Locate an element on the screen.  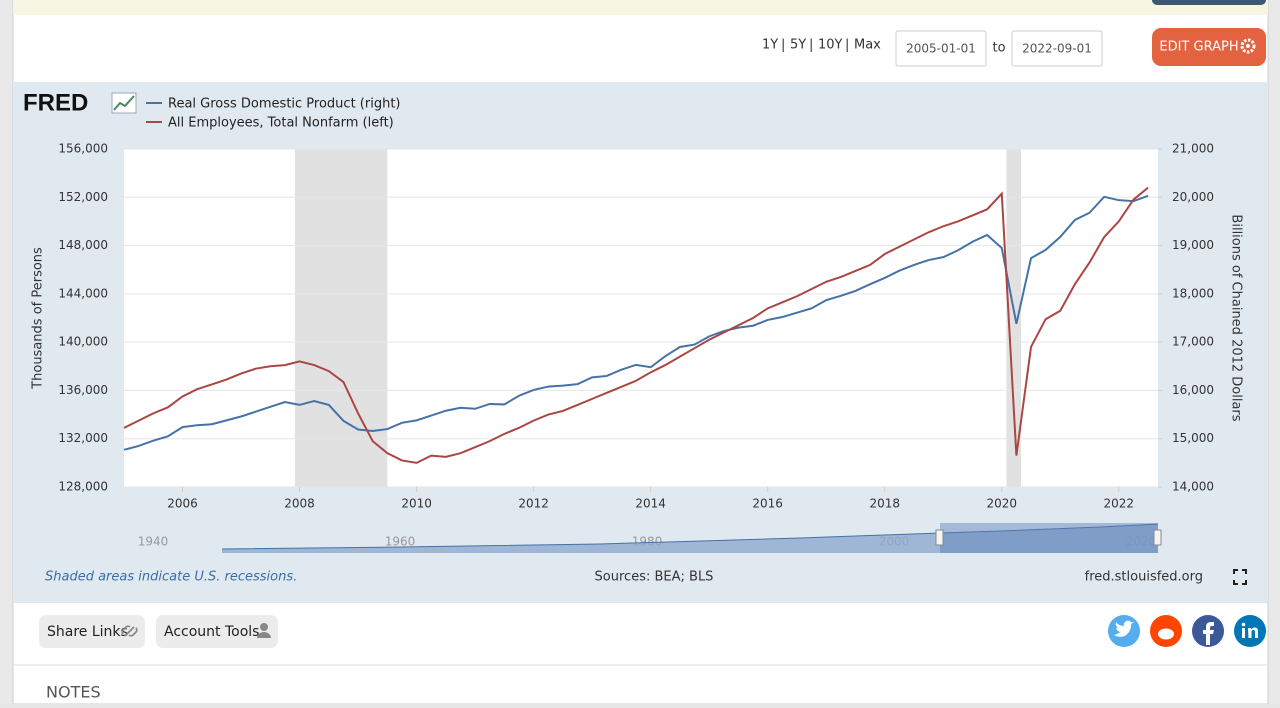
navigator-label: 1960 is located at coordinates (400, 542).